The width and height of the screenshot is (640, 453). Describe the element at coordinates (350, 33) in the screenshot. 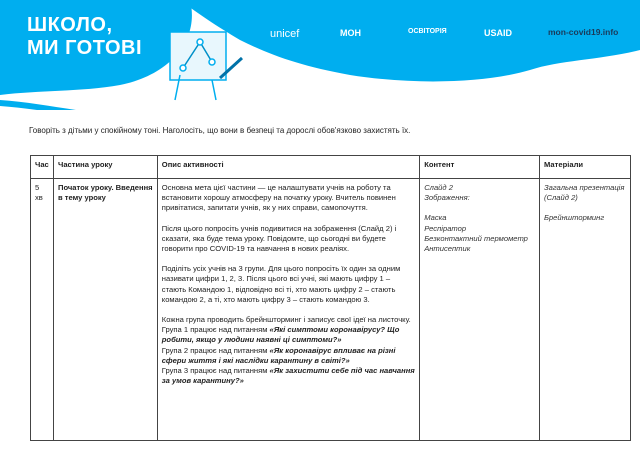

I see `mon-logo: МОН` at that location.